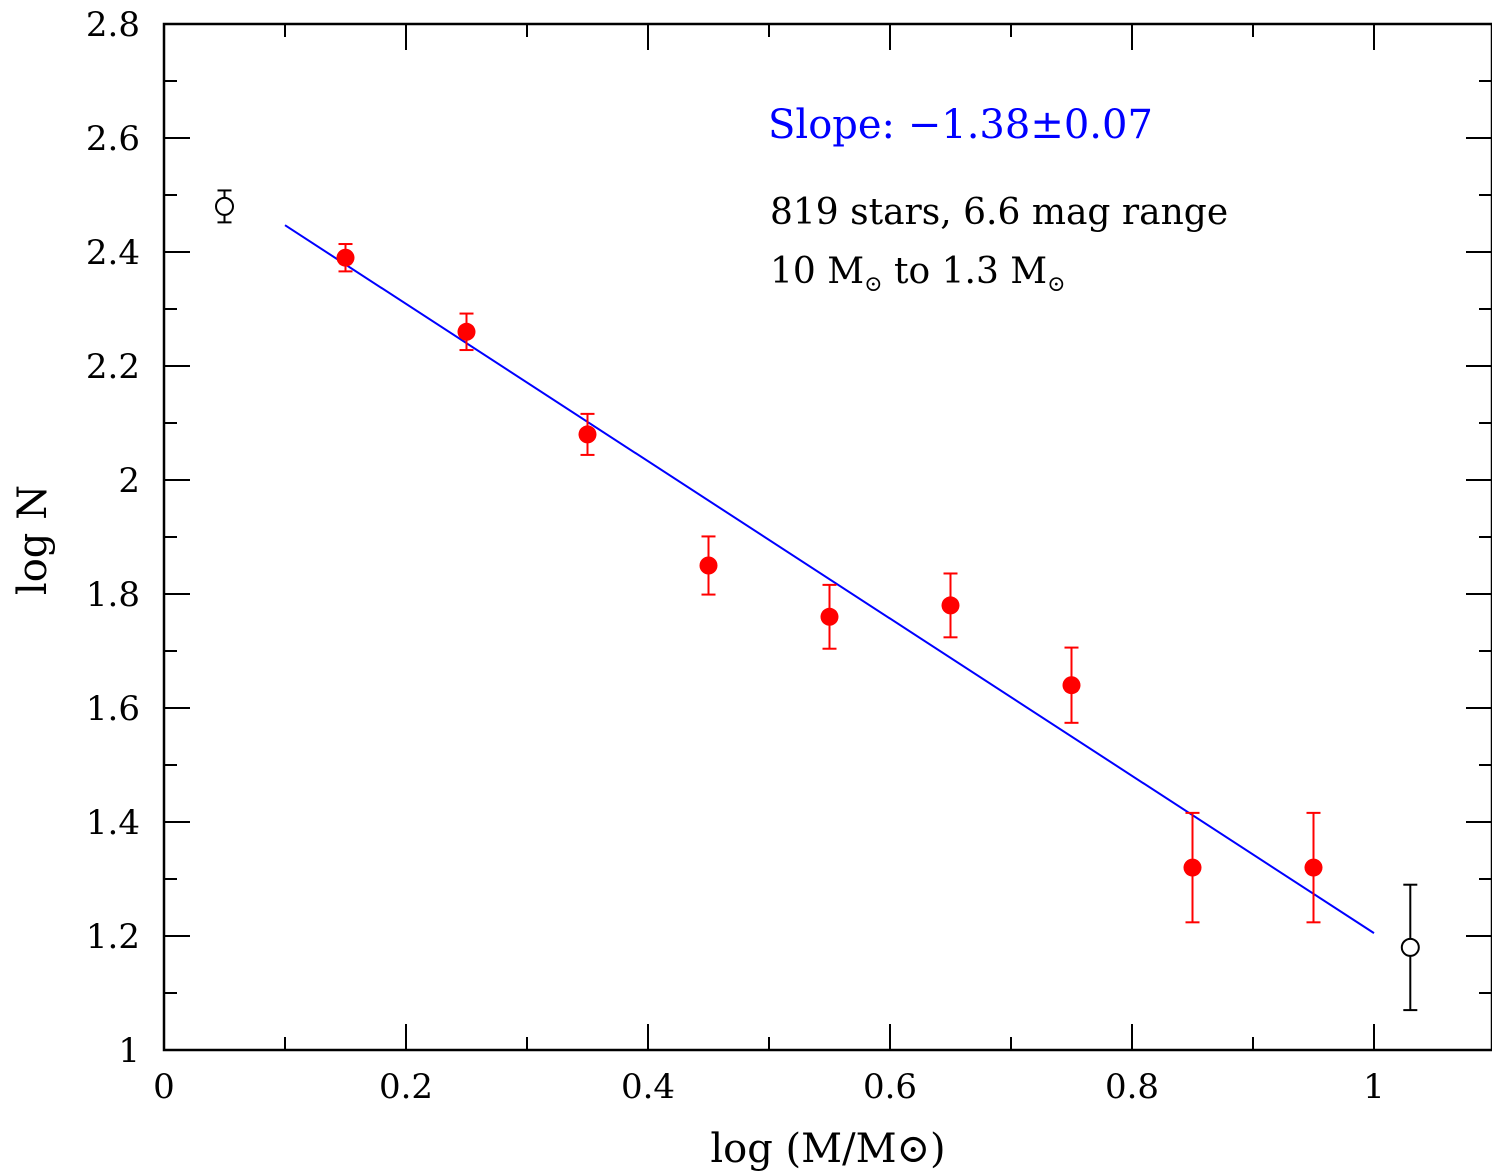 The height and width of the screenshot is (1176, 1492). Describe the element at coordinates (164, 1087) in the screenshot. I see `x-tick-label: 0` at that location.